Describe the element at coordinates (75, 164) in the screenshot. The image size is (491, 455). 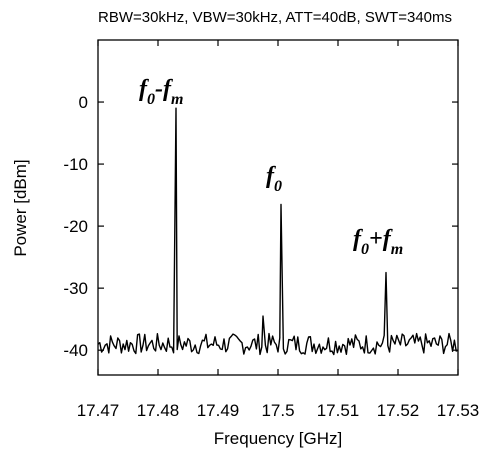
I see `y-tick-label: -10` at that location.